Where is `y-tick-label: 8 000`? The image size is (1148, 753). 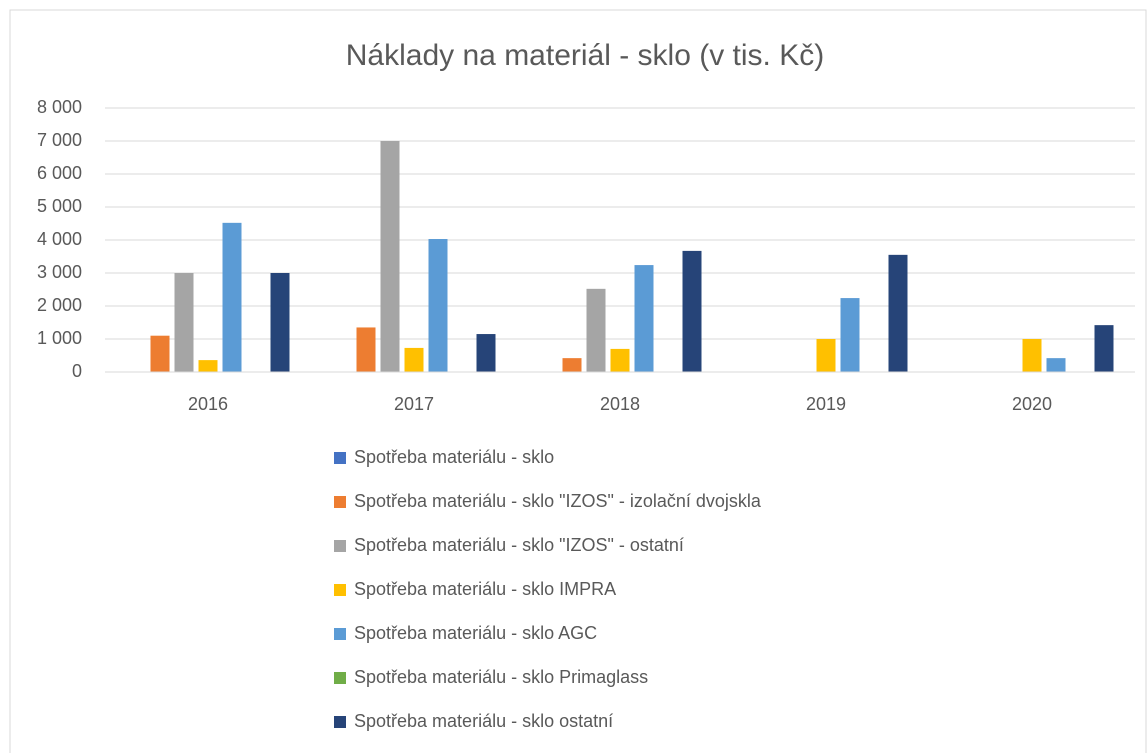 y-tick-label: 8 000 is located at coordinates (59, 107).